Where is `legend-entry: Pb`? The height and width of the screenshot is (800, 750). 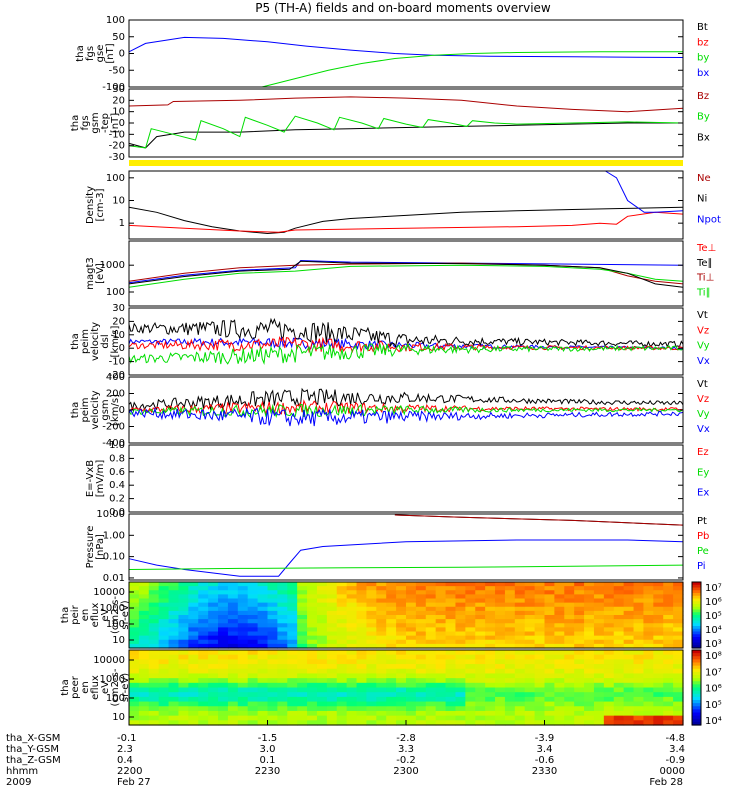 legend-entry: Pb is located at coordinates (703, 536).